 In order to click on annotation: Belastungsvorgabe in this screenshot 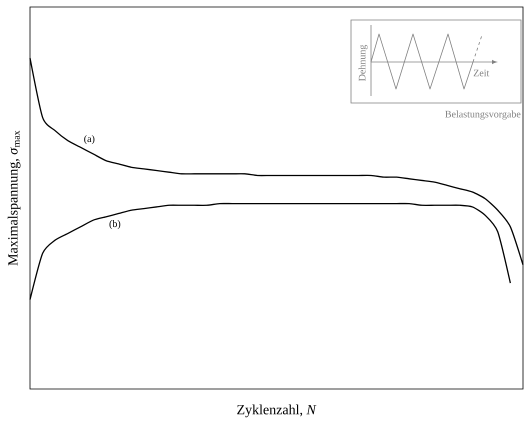, I will do `click(482, 115)`.